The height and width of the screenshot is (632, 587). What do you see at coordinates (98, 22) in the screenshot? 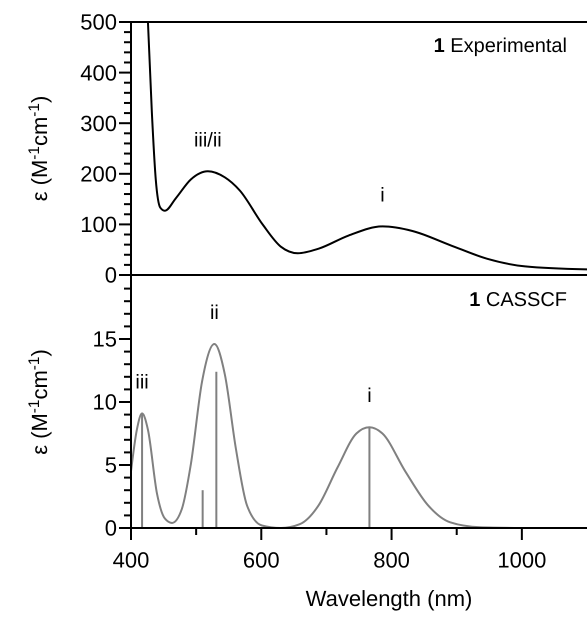
I see `y-tick-label: 500` at bounding box center [98, 22].